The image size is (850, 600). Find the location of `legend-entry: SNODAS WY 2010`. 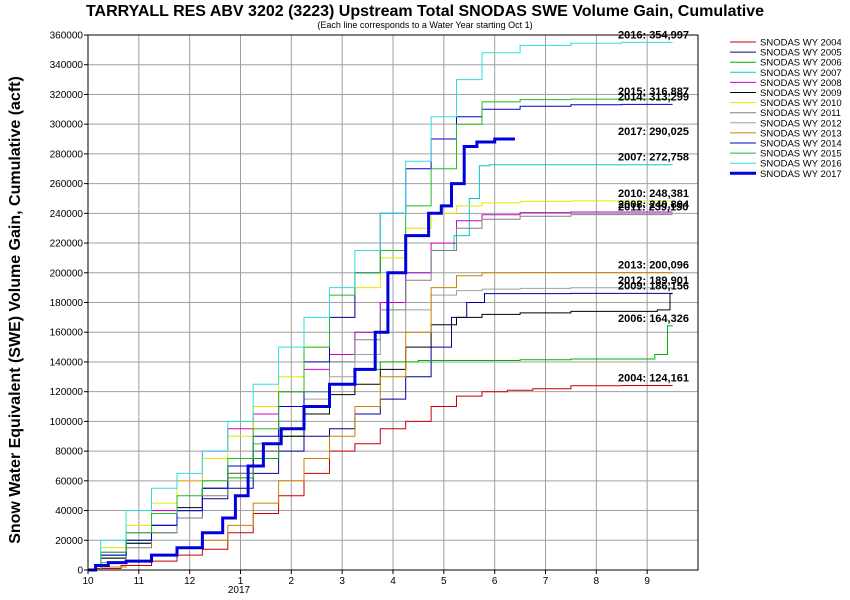

legend-entry: SNODAS WY 2010 is located at coordinates (801, 103).